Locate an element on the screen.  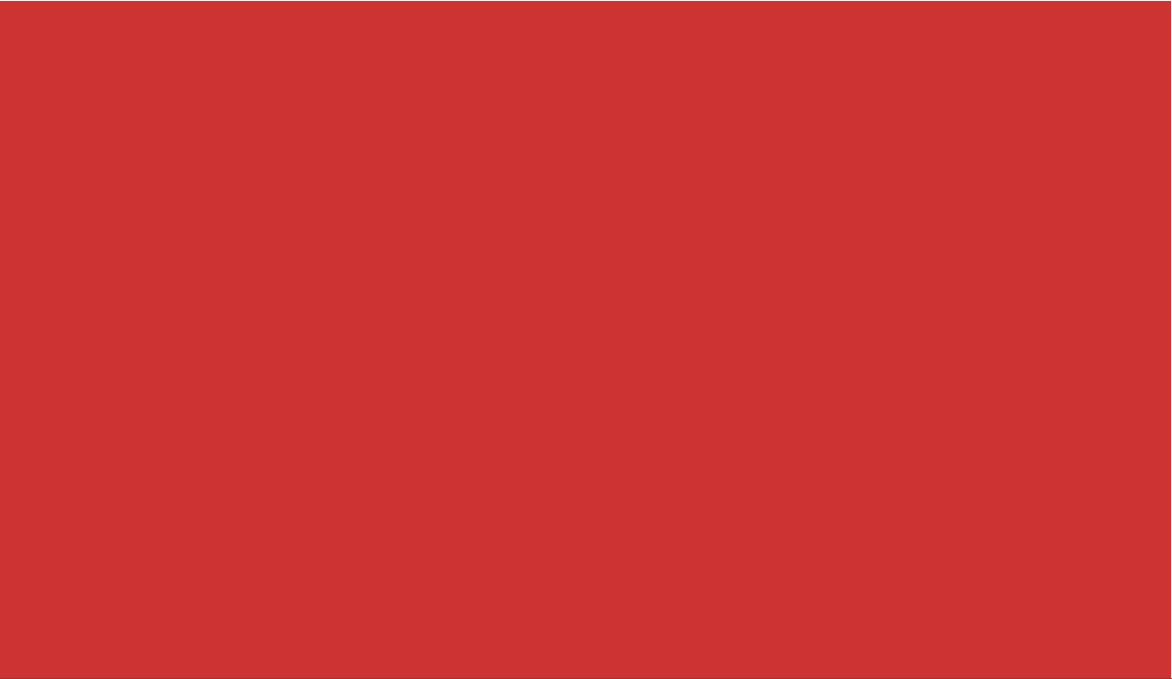
top-edge-highlight is located at coordinates (586, 0).